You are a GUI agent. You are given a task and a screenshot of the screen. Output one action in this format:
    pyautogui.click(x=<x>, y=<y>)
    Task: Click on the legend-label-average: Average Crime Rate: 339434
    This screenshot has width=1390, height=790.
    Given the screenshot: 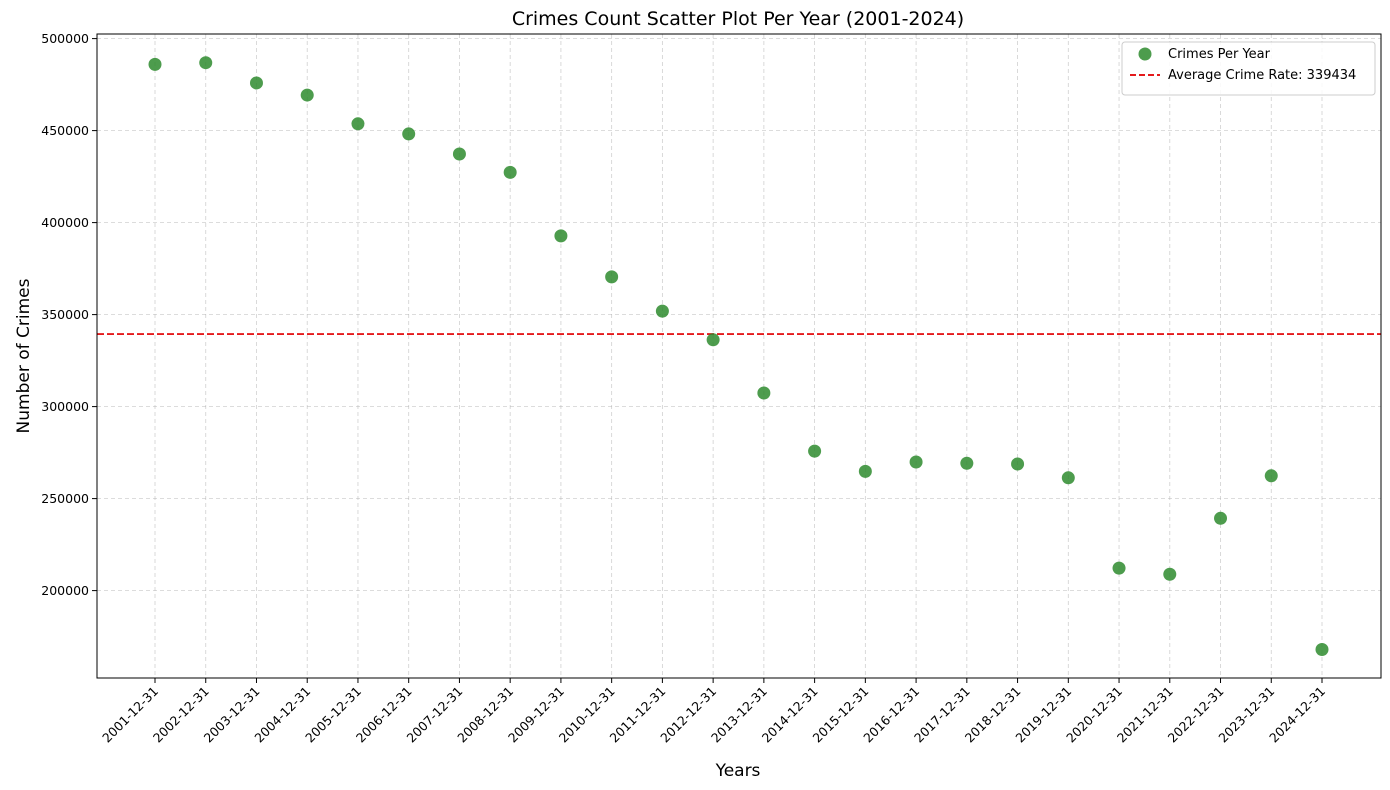 What is the action you would take?
    pyautogui.click(x=1262, y=75)
    